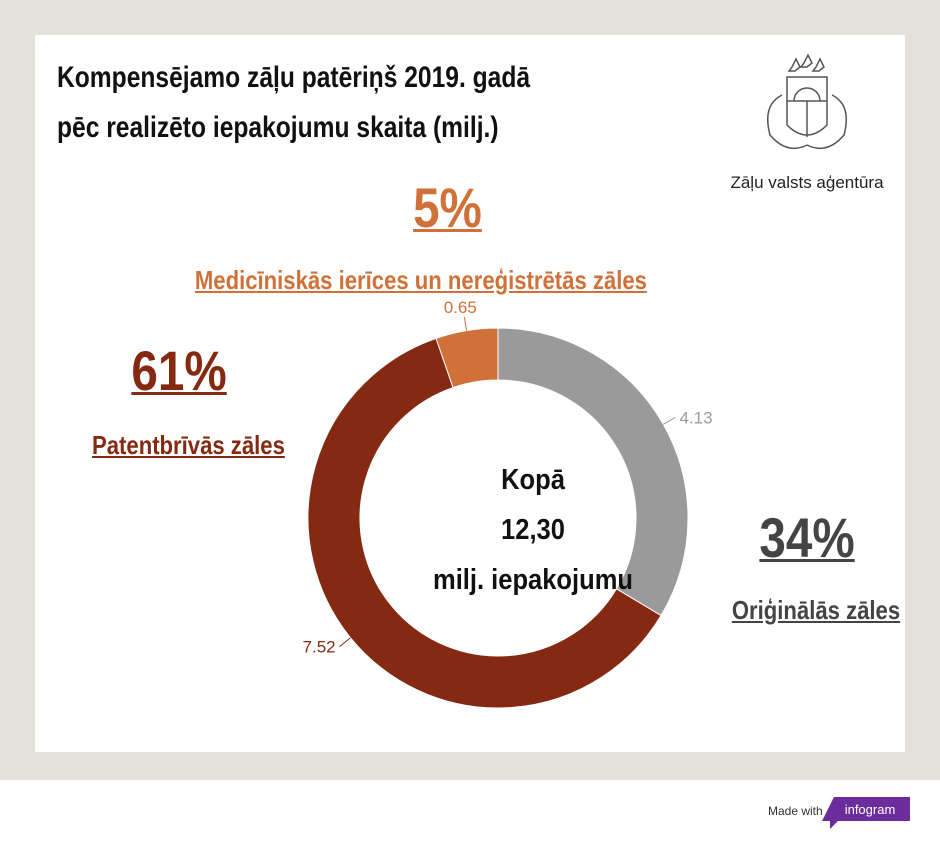 This screenshot has height=841, width=940. Describe the element at coordinates (278, 127) in the screenshot. I see `title-line-2: pēc realizēto iepakojumu skaita (milj.)` at that location.